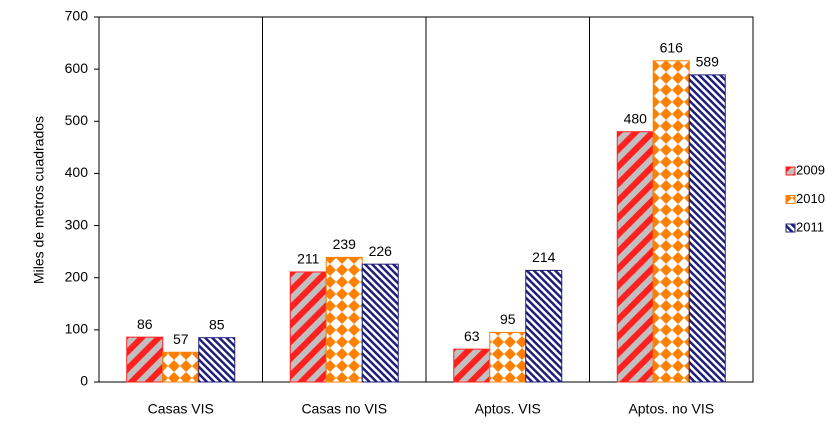 Image resolution: width=827 pixels, height=426 pixels. What do you see at coordinates (671, 409) in the screenshot?
I see `x-tick-label: Aptos. no VIS` at bounding box center [671, 409].